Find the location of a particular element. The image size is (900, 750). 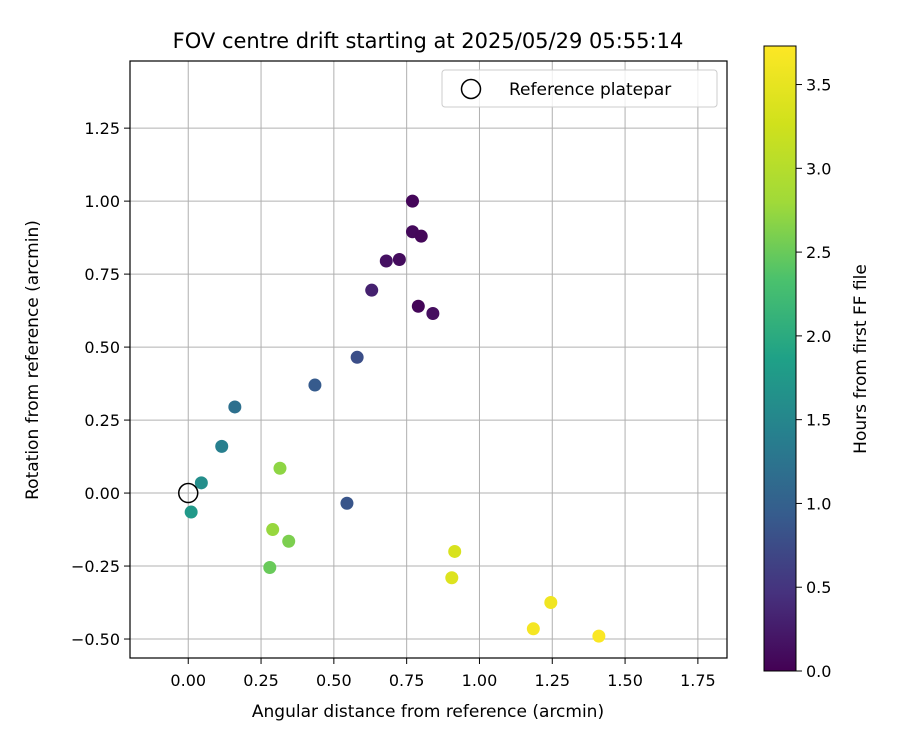

x-tick-label: 1.50 is located at coordinates (625, 680).